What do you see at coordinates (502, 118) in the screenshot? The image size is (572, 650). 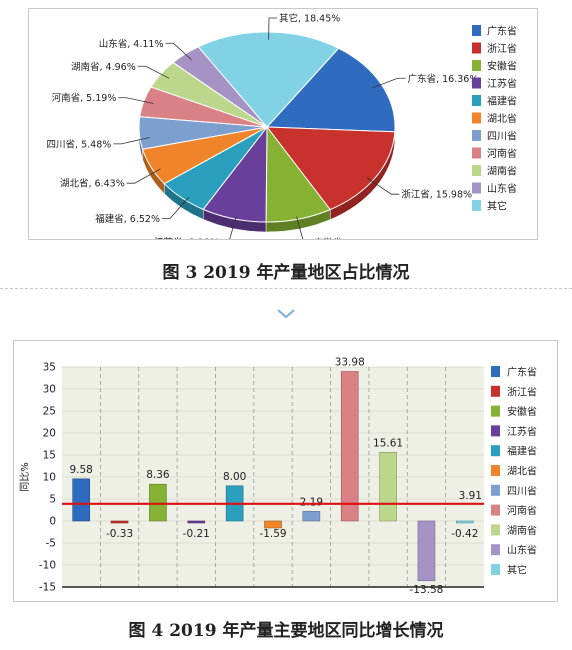 I see `pie-legend-label-6: 湖北省` at bounding box center [502, 118].